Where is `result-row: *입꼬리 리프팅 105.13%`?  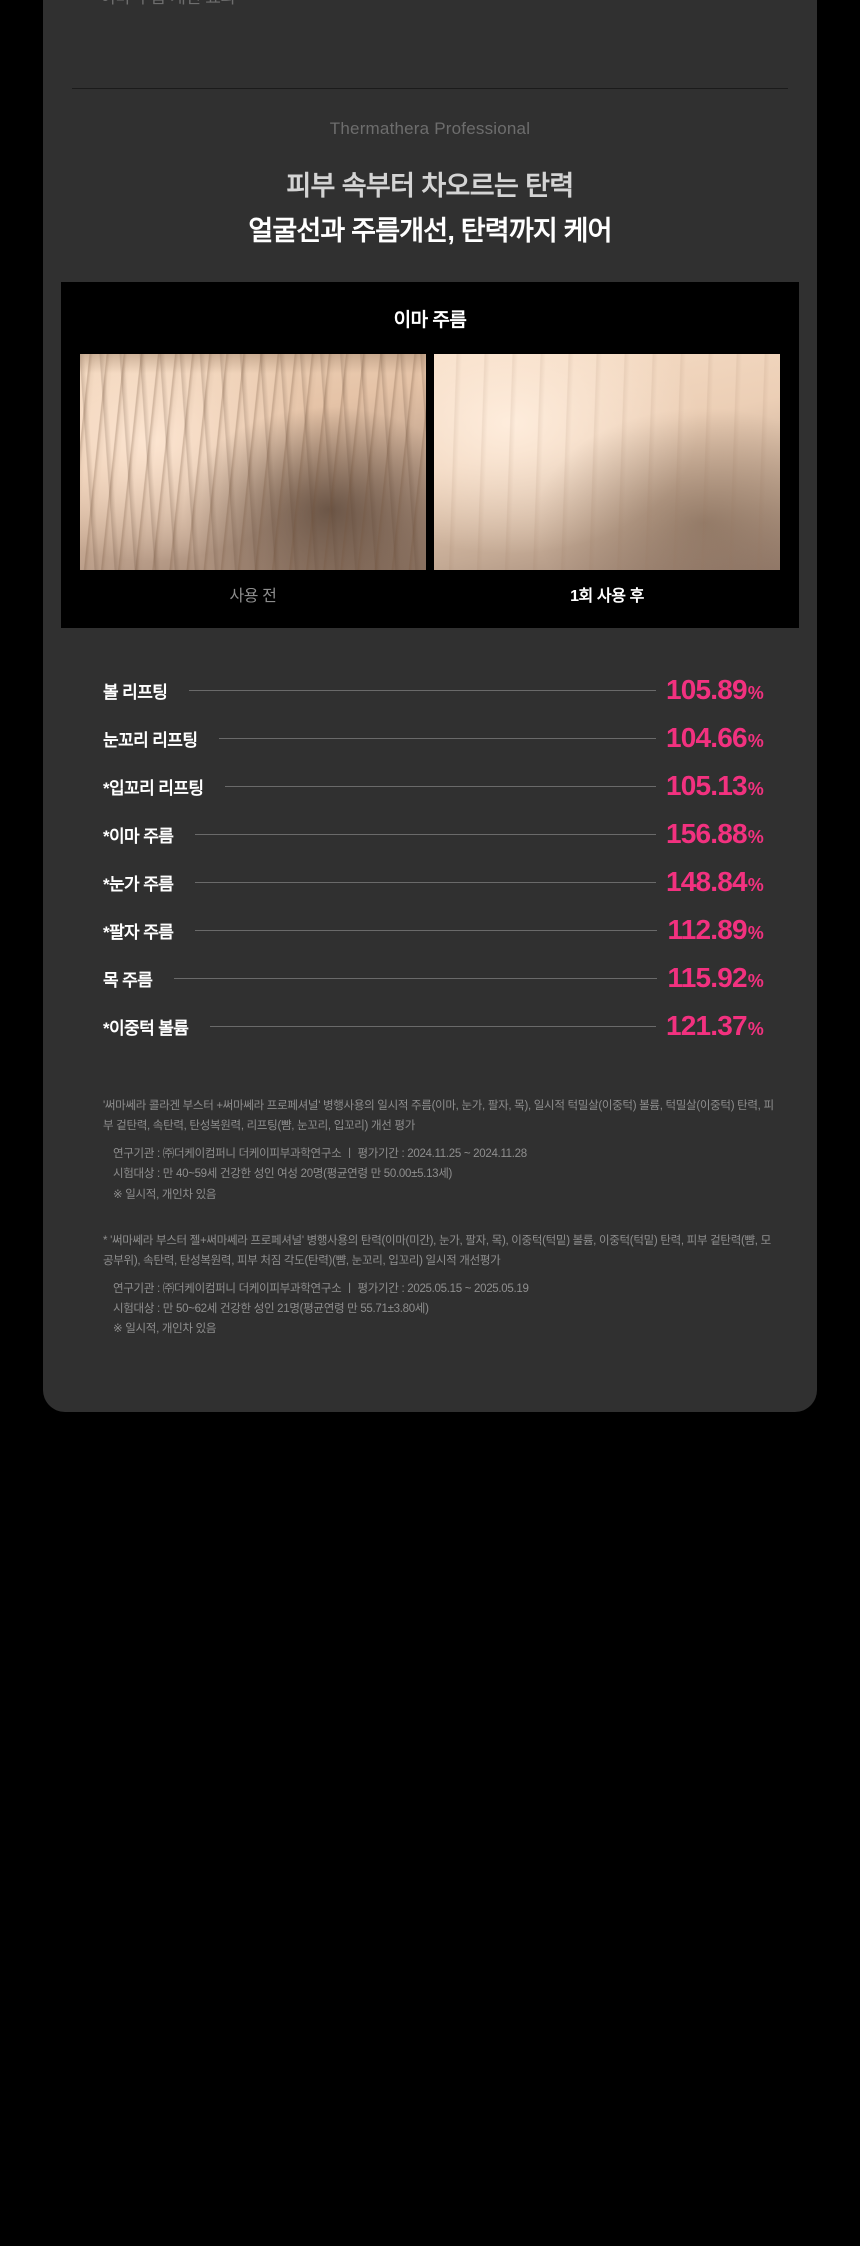 result-row: *입꼬리 리프팅 105.13% is located at coordinates (433, 786).